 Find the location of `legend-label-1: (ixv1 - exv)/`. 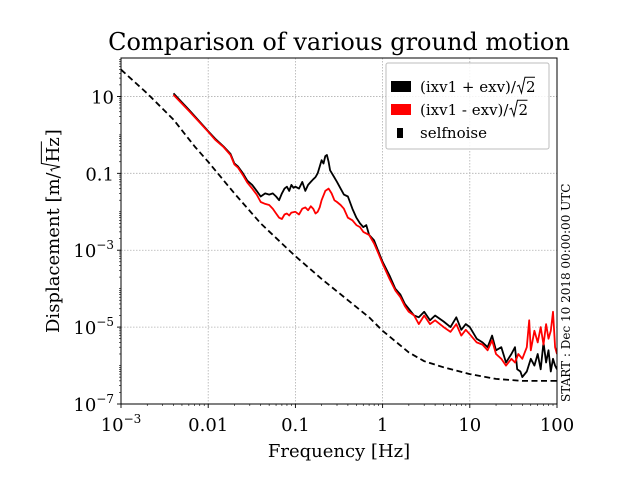

legend-label-1: (ixv1 - exv)/ is located at coordinates (464, 110).